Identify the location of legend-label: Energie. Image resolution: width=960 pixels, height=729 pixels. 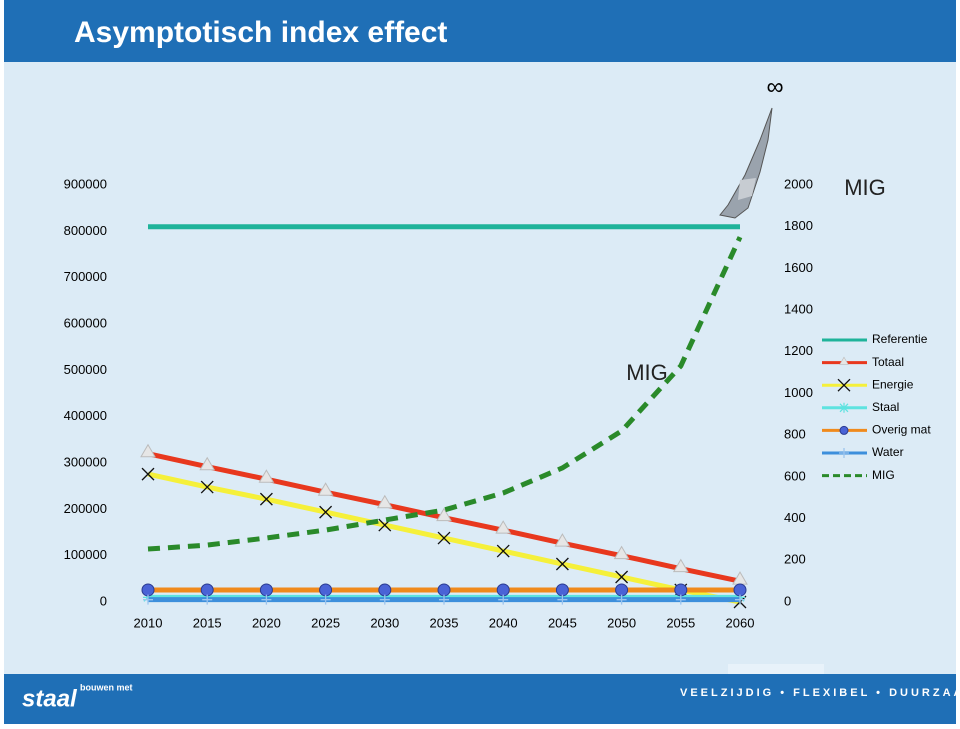
(893, 384).